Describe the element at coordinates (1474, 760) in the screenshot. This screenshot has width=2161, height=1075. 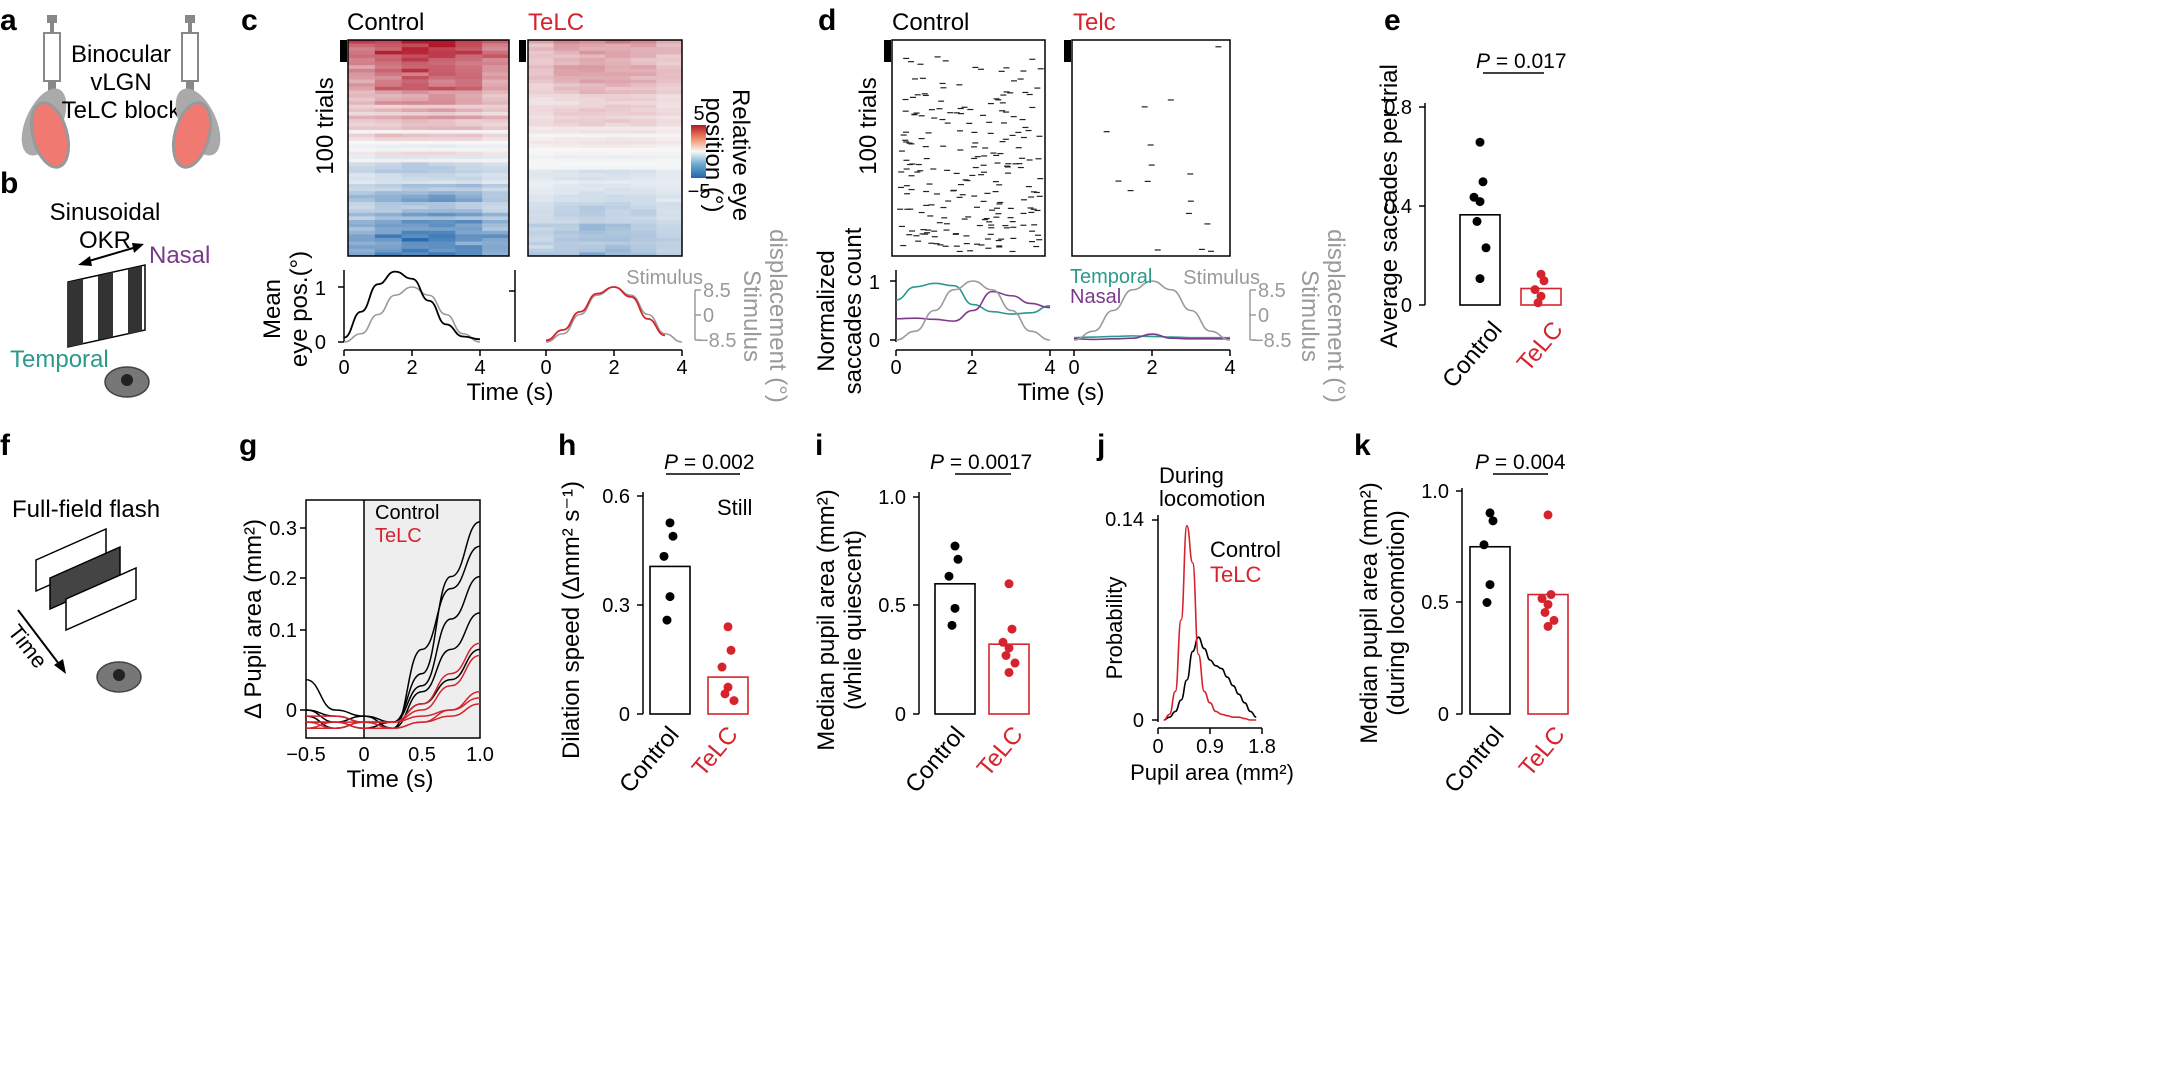
I see `k-cat-control: Control` at that location.